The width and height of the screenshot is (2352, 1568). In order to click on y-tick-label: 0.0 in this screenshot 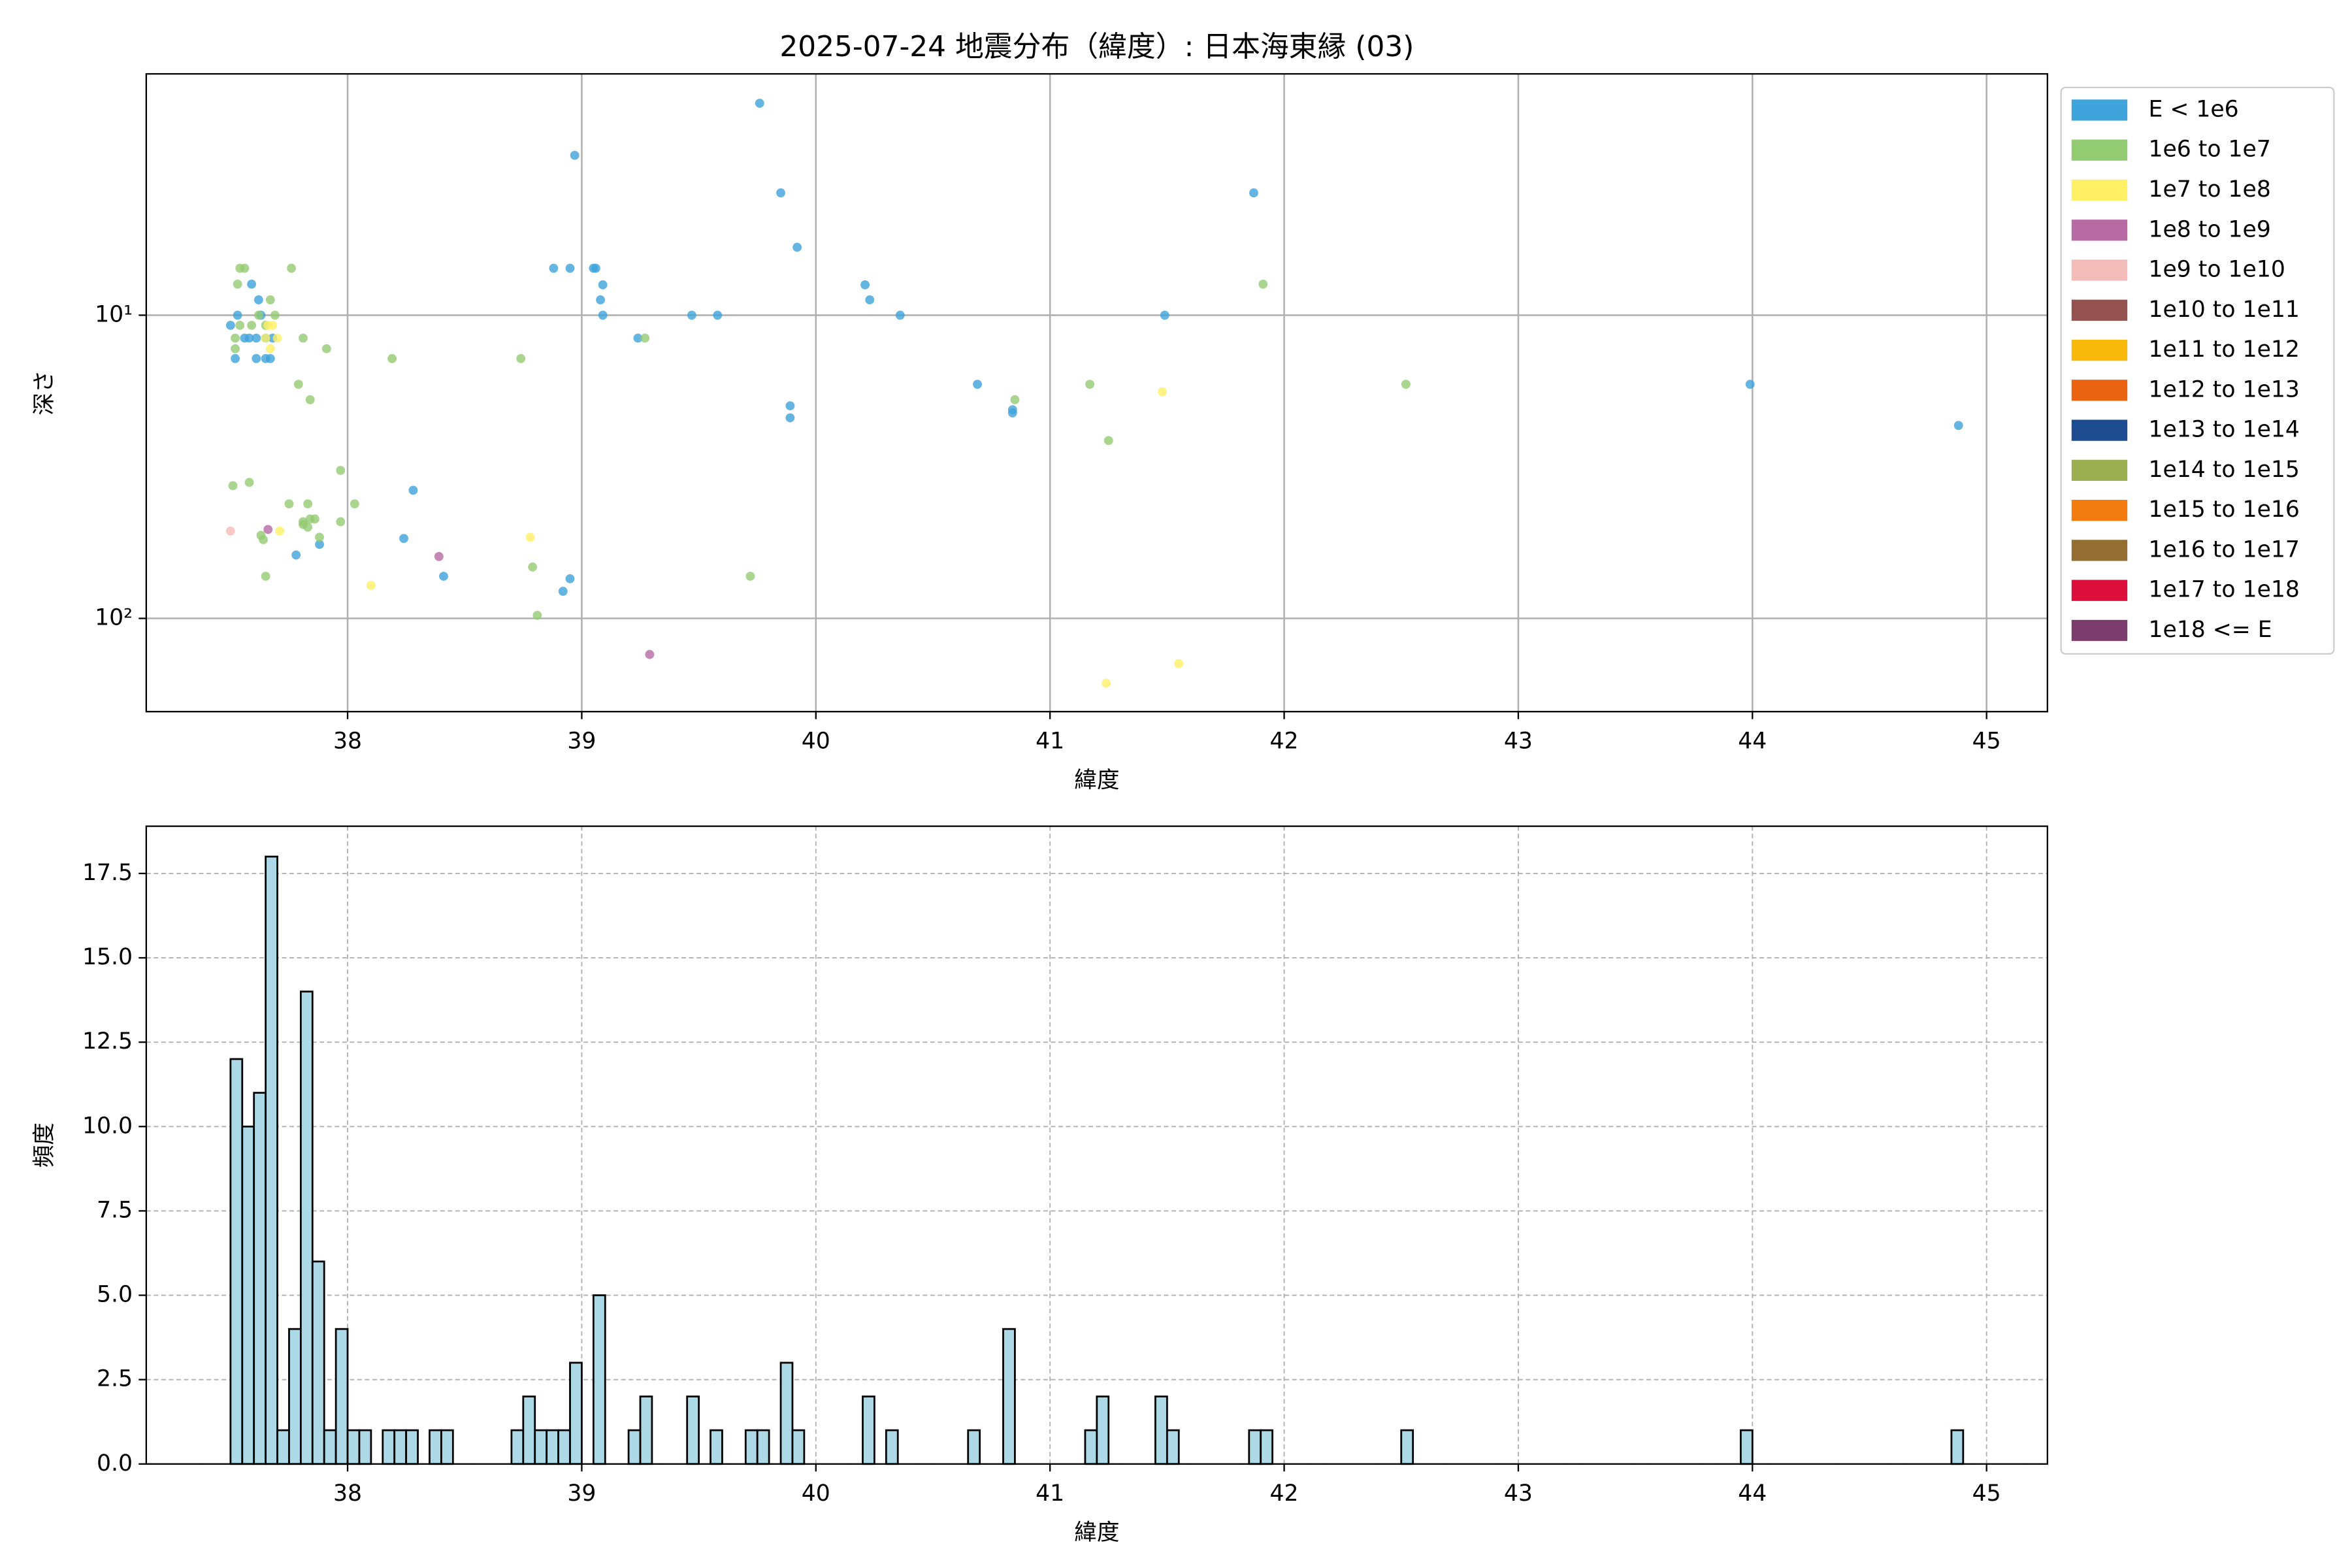, I will do `click(115, 1463)`.